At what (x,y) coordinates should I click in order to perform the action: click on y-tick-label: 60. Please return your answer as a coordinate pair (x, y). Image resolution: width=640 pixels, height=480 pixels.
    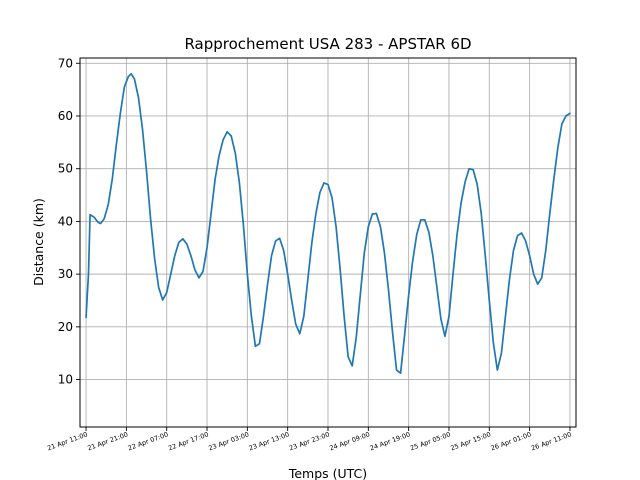
    Looking at the image, I should click on (65, 116).